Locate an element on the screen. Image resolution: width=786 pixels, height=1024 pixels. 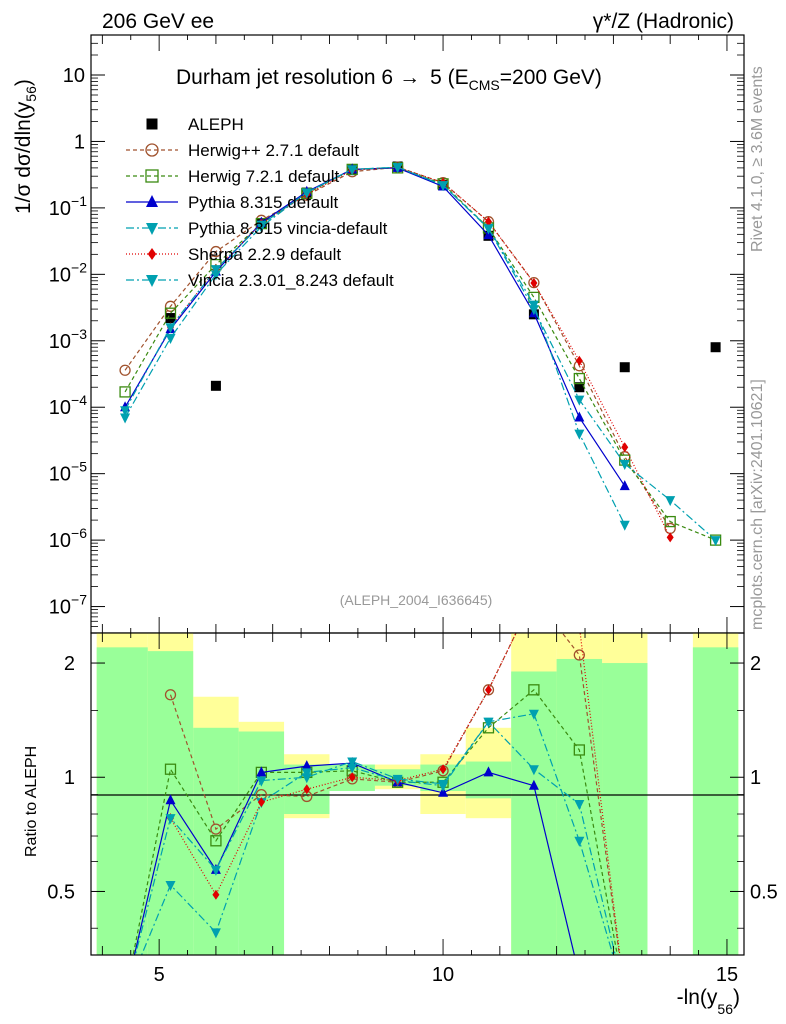
legend-label-herwig-7-2-1-default: Herwig 7.2.1 default is located at coordinates (263, 176).